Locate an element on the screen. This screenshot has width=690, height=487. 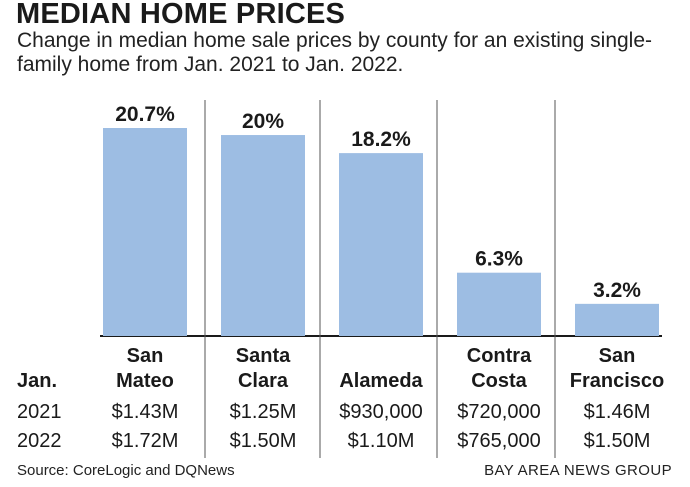
bar-value-label: 20.7% is located at coordinates (145, 114).